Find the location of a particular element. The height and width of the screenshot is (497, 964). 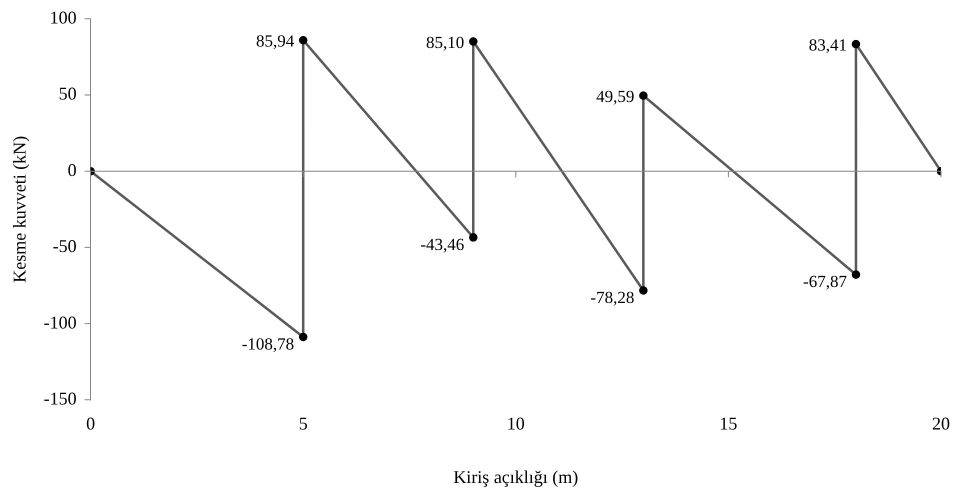

y-tick-label: -50 is located at coordinates (64, 246).